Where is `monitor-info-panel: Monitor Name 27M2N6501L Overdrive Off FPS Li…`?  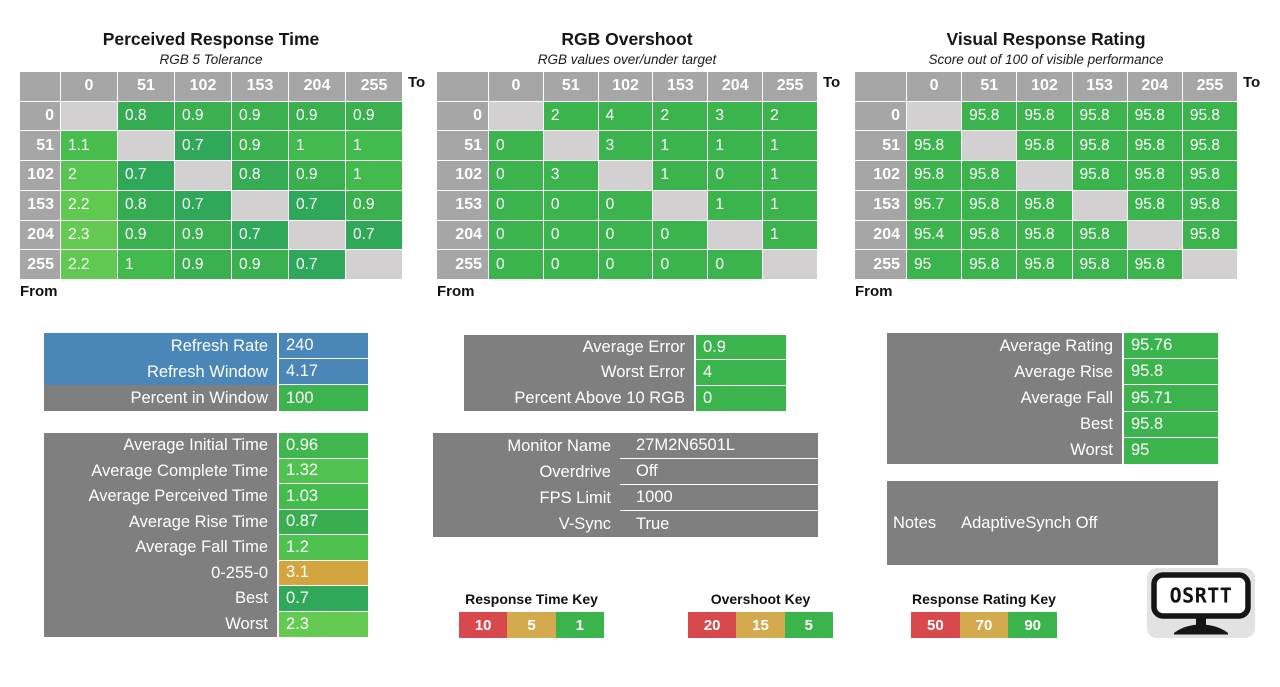 monitor-info-panel: Monitor Name 27M2N6501L Overdrive Off FPS Li… is located at coordinates (625, 485).